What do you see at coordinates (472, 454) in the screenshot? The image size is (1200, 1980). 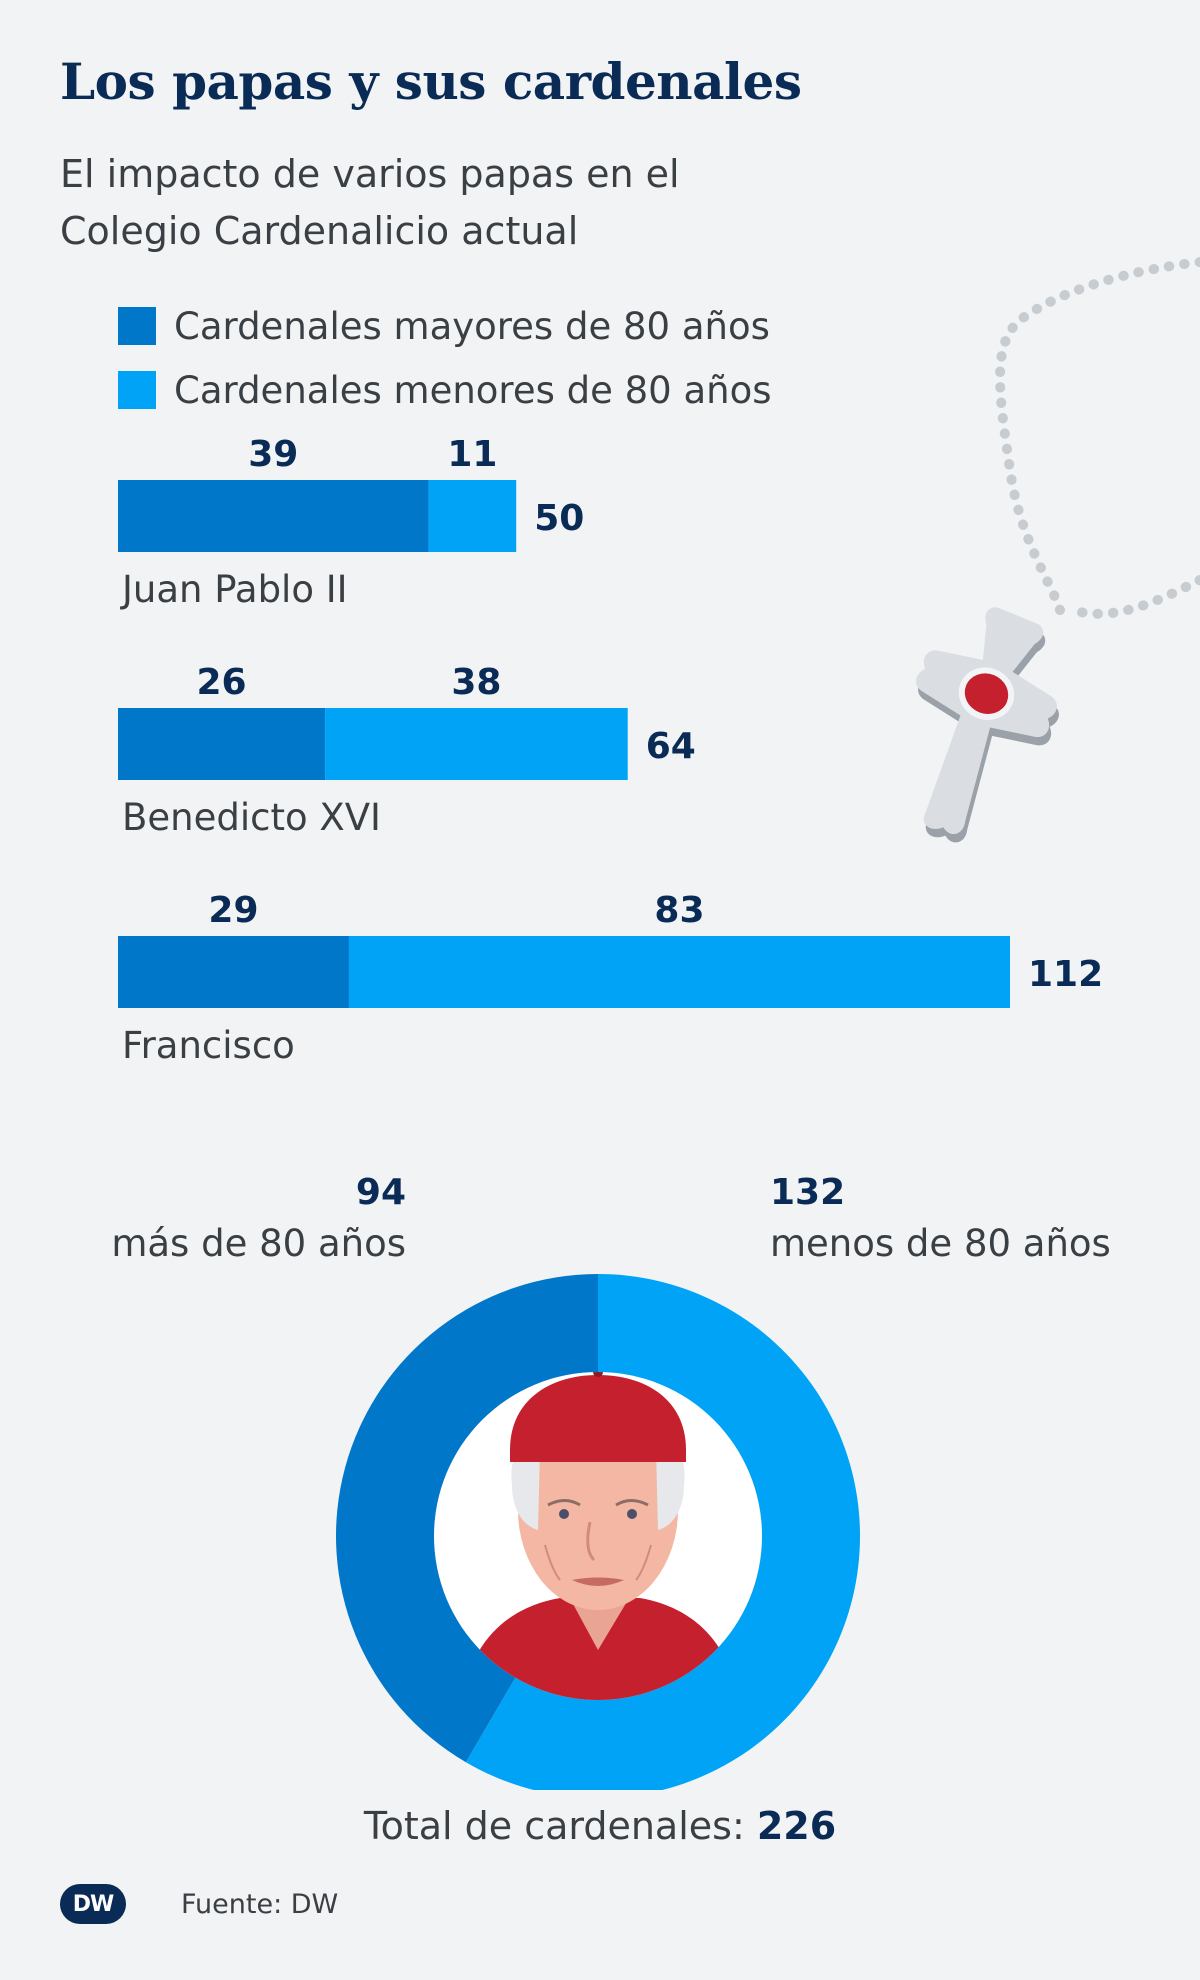 I see `bar-value-label-under80-0: 11` at bounding box center [472, 454].